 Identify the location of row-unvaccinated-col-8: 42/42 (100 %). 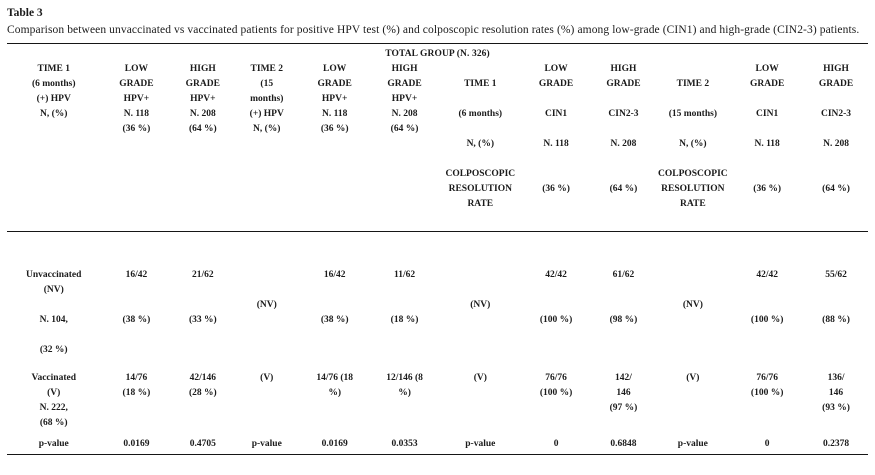
(556, 313).